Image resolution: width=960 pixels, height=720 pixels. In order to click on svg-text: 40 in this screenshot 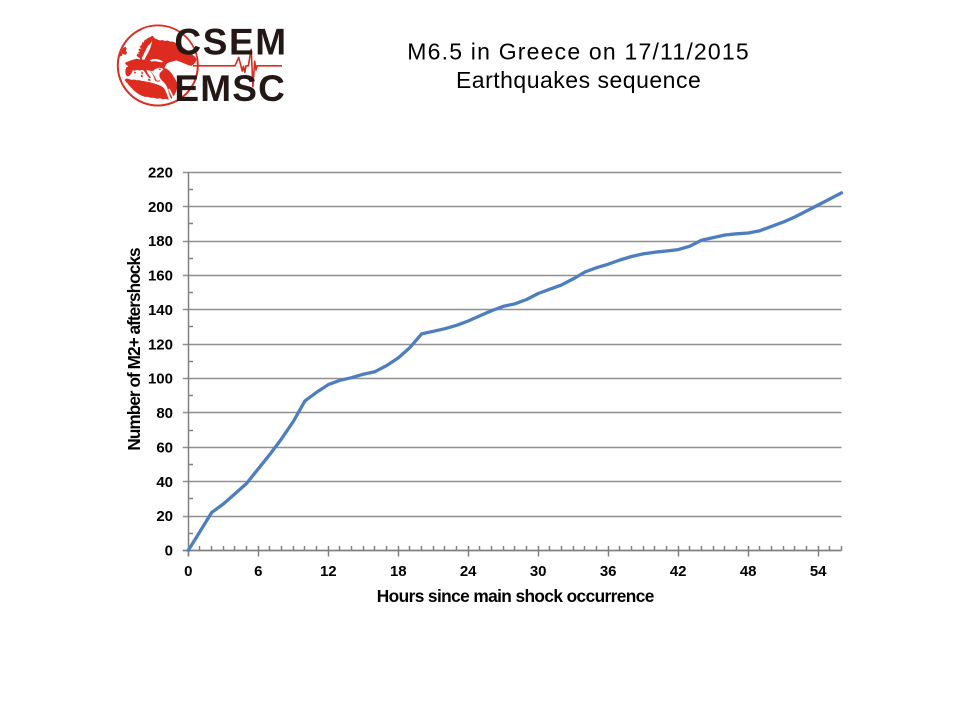, I will do `click(164, 482)`.